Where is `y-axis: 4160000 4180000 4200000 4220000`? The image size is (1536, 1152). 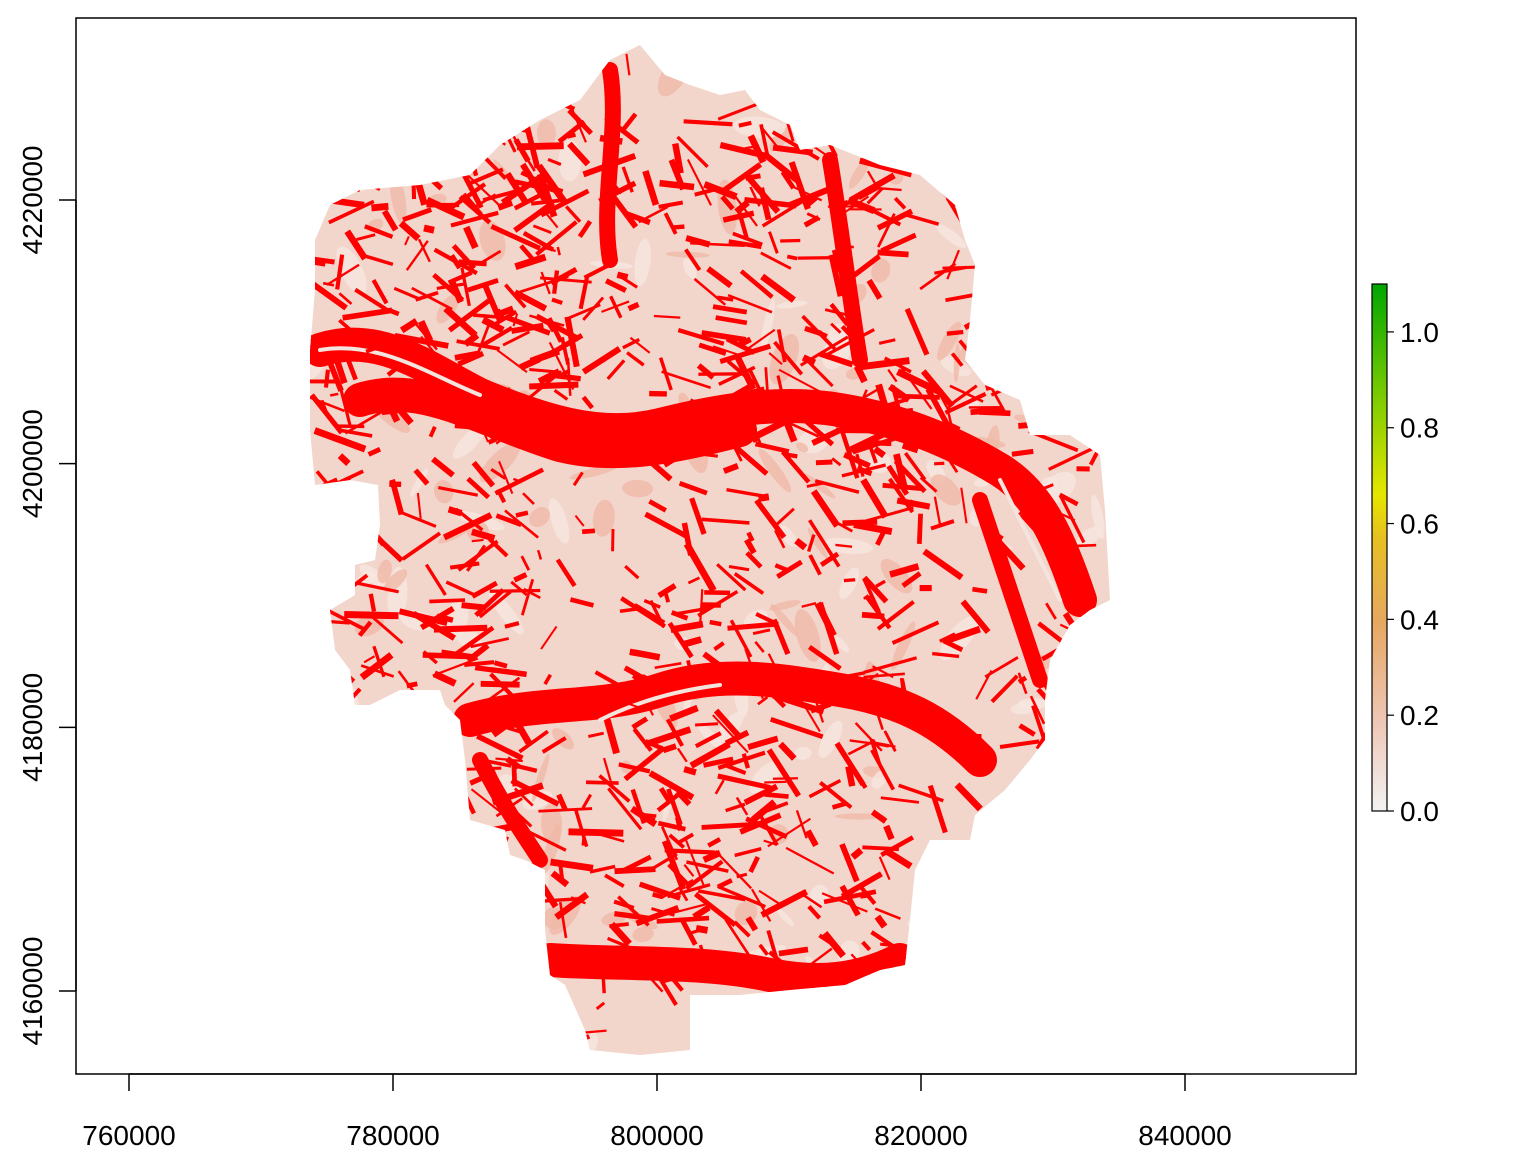
y-axis: 4160000 4180000 4200000 4220000 is located at coordinates (47, 595).